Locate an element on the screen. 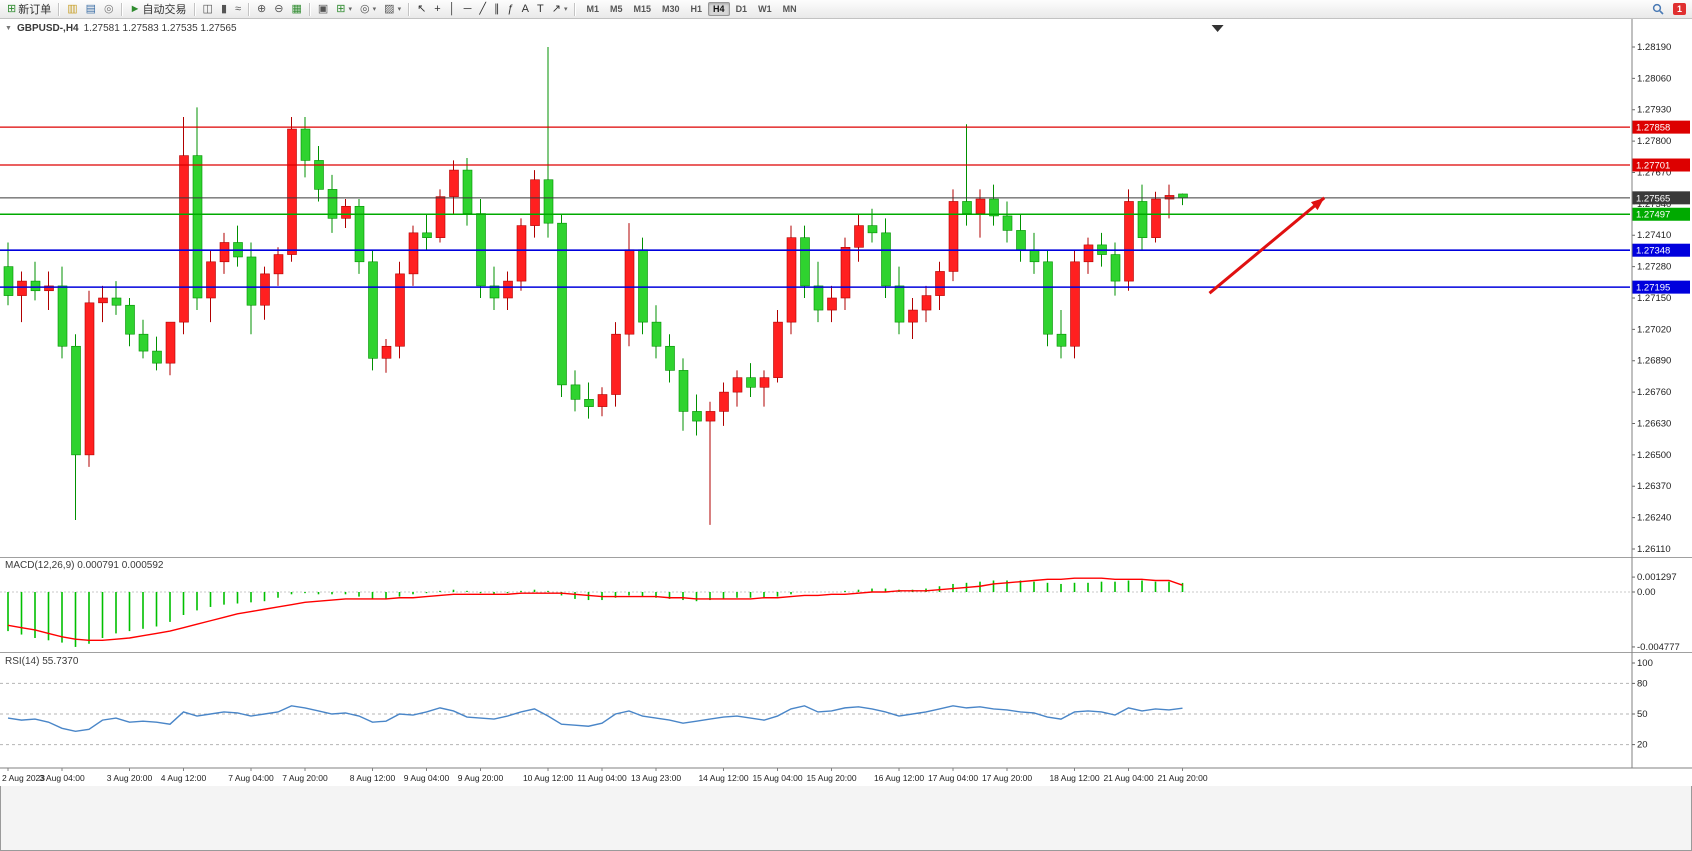  market-watch-button: ▥ is located at coordinates (72, 9).